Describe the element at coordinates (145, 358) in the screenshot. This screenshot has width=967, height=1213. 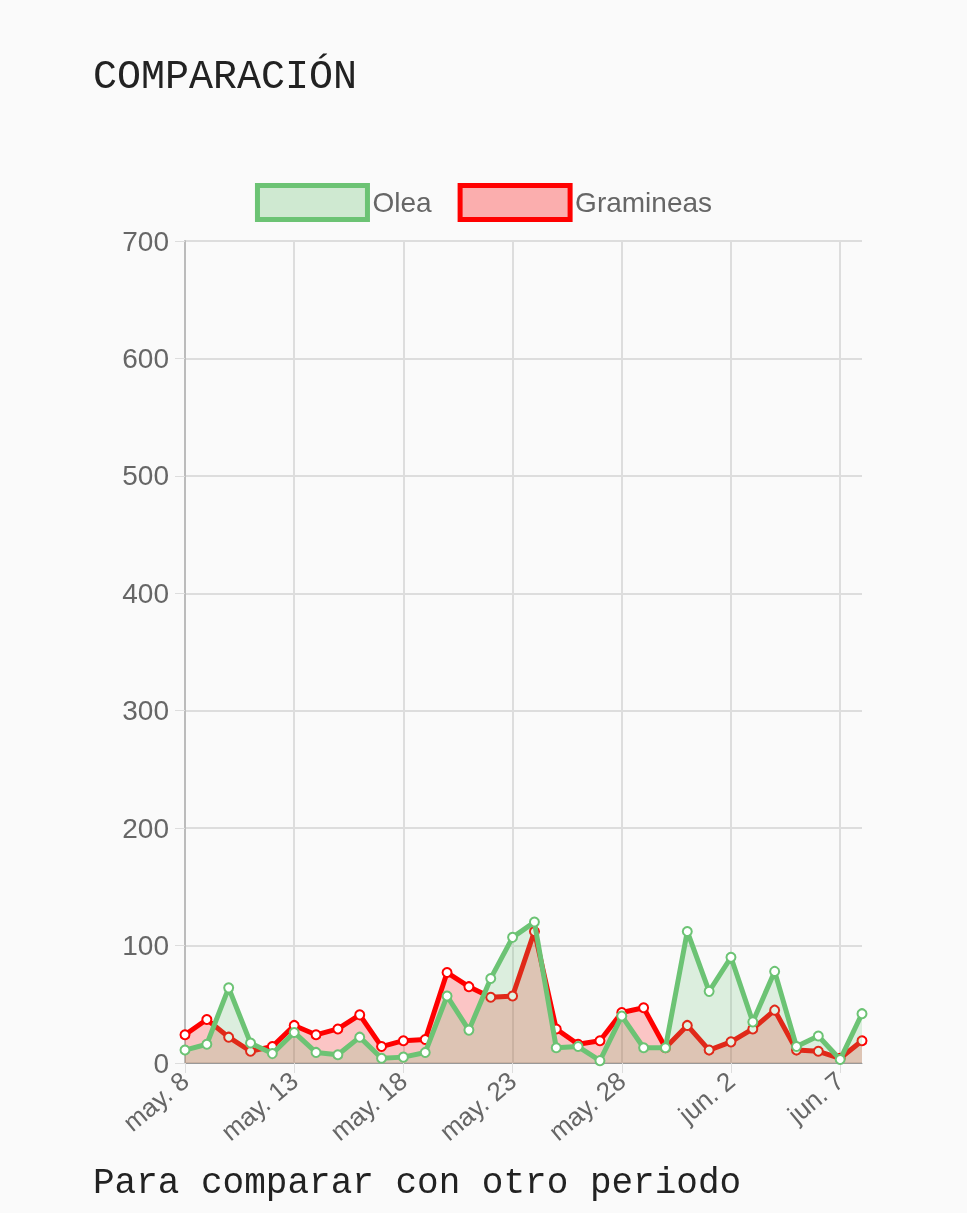
I see `y-tick-label: 600` at that location.